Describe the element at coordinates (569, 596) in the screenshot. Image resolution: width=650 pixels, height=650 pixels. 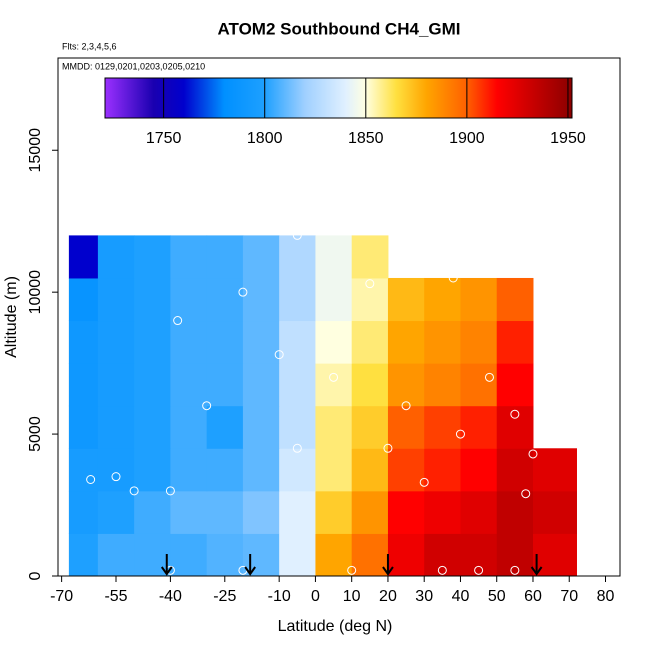
I see `x-tick-label: 70` at that location.